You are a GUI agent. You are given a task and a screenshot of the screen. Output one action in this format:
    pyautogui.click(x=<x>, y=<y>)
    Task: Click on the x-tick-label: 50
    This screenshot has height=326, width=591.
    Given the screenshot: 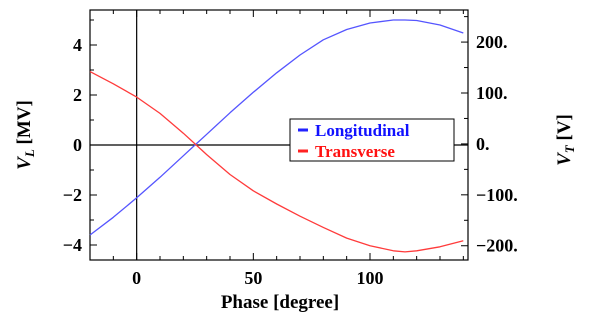 What is the action you would take?
    pyautogui.click(x=253, y=278)
    